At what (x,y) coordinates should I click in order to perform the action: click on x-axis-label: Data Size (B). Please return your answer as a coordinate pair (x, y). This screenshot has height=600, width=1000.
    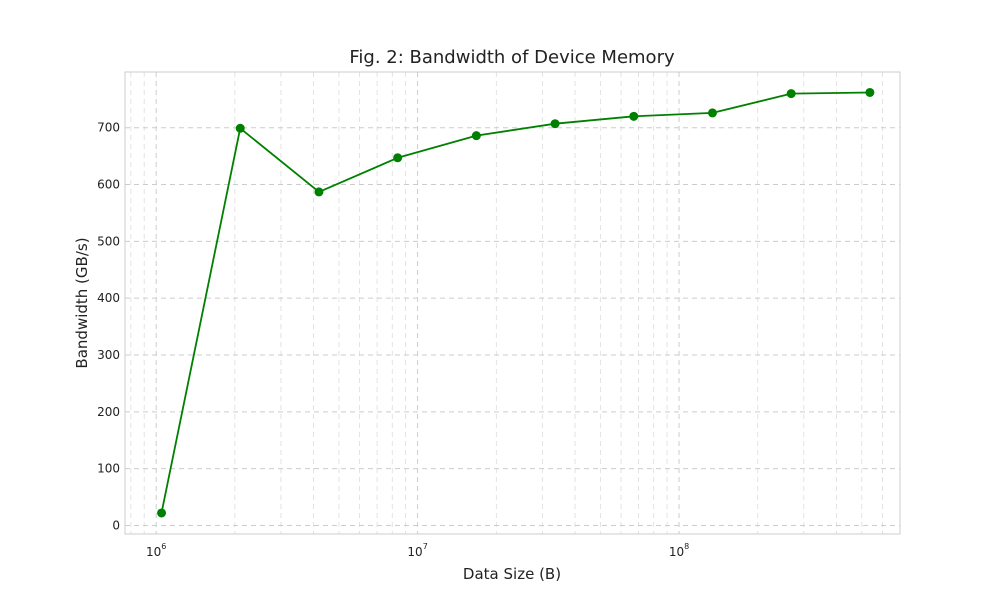
    Looking at the image, I should click on (512, 574).